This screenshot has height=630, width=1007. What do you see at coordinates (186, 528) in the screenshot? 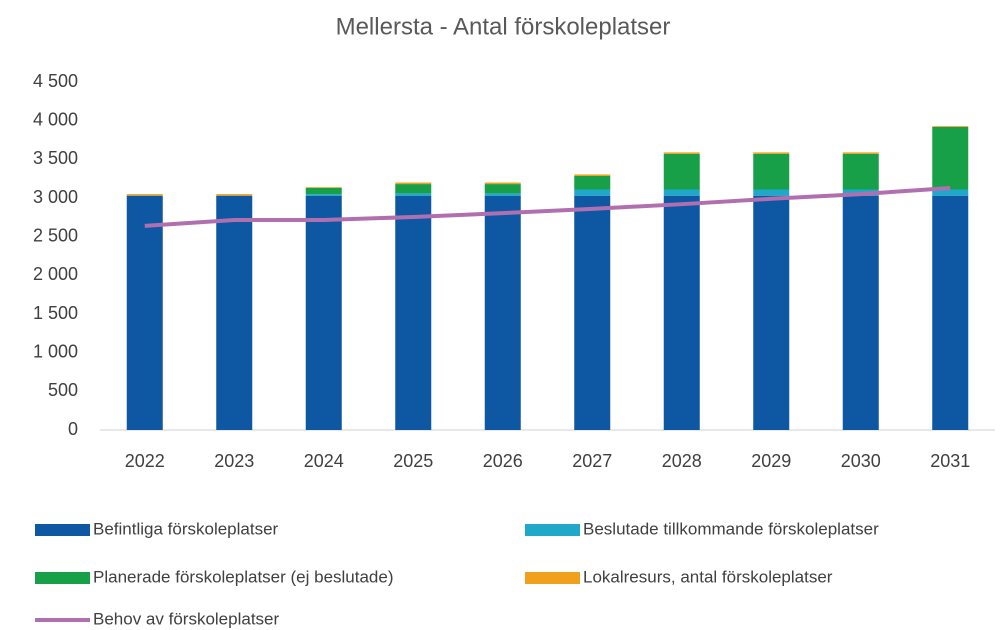
I see `legend-label: Befintliga förskoleplatser` at bounding box center [186, 528].